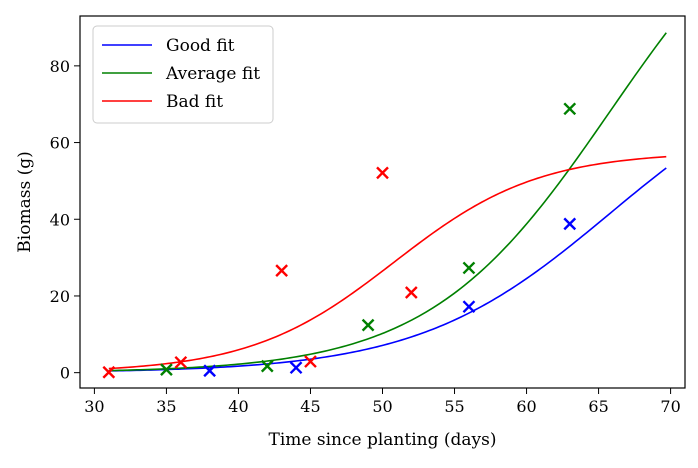 The image size is (698, 468). I want to click on y-tick-label: 80, so click(60, 66).